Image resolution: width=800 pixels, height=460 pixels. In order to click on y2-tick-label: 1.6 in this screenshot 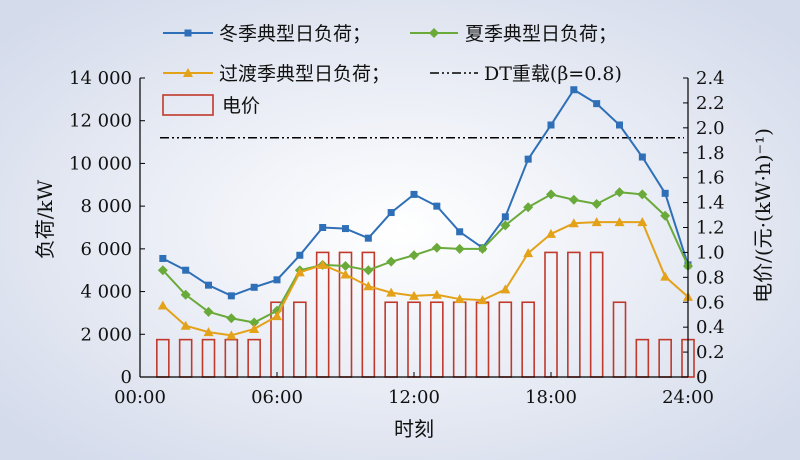, I will do `click(710, 178)`.